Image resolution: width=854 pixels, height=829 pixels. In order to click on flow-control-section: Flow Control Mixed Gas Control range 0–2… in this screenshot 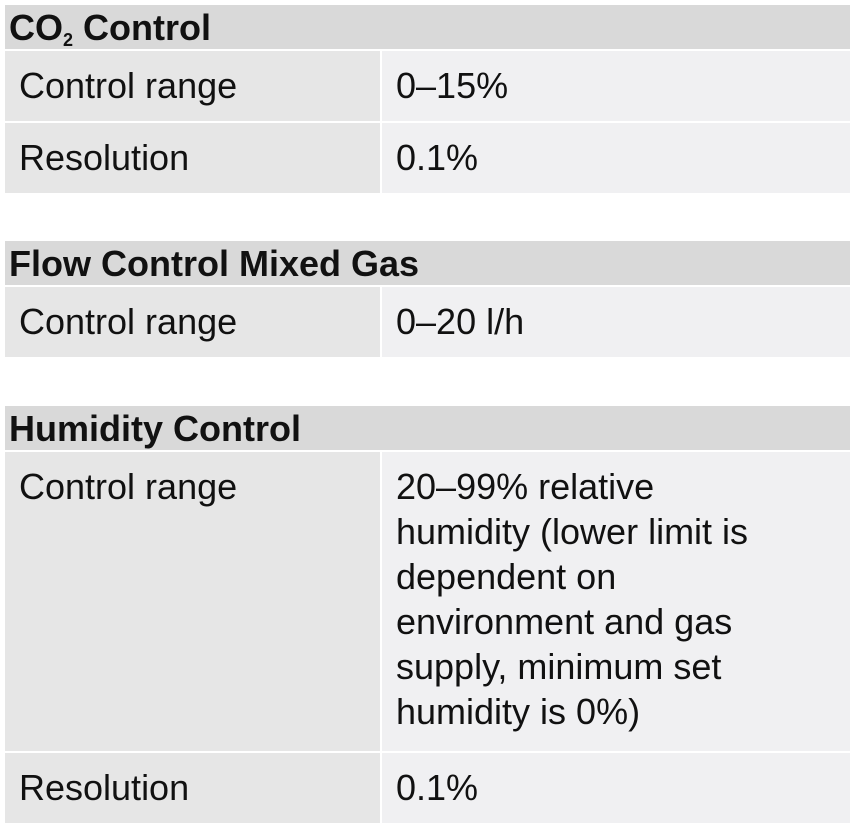, I will do `click(427, 299)`.